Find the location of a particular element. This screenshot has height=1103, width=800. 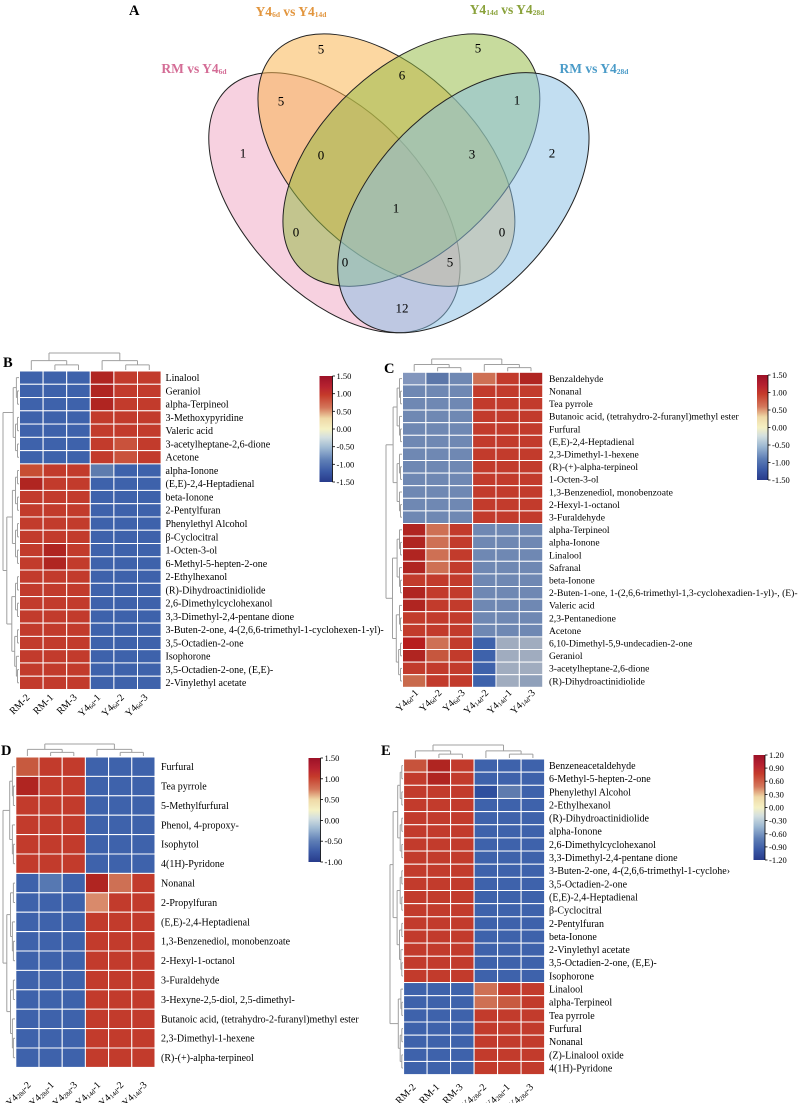

svg-text: 2 is located at coordinates (552, 153).